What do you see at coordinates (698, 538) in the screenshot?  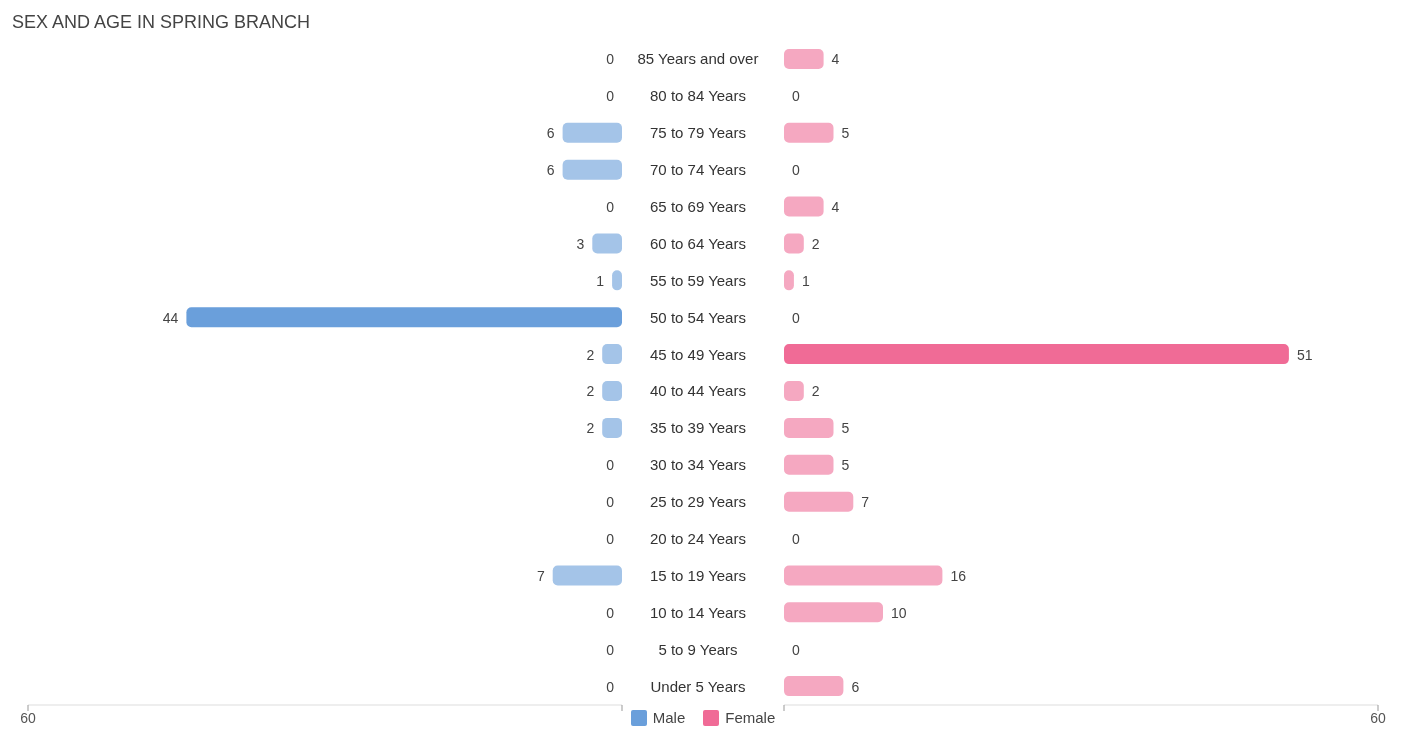 I see `y-tick-label: 20 to 24 Years` at bounding box center [698, 538].